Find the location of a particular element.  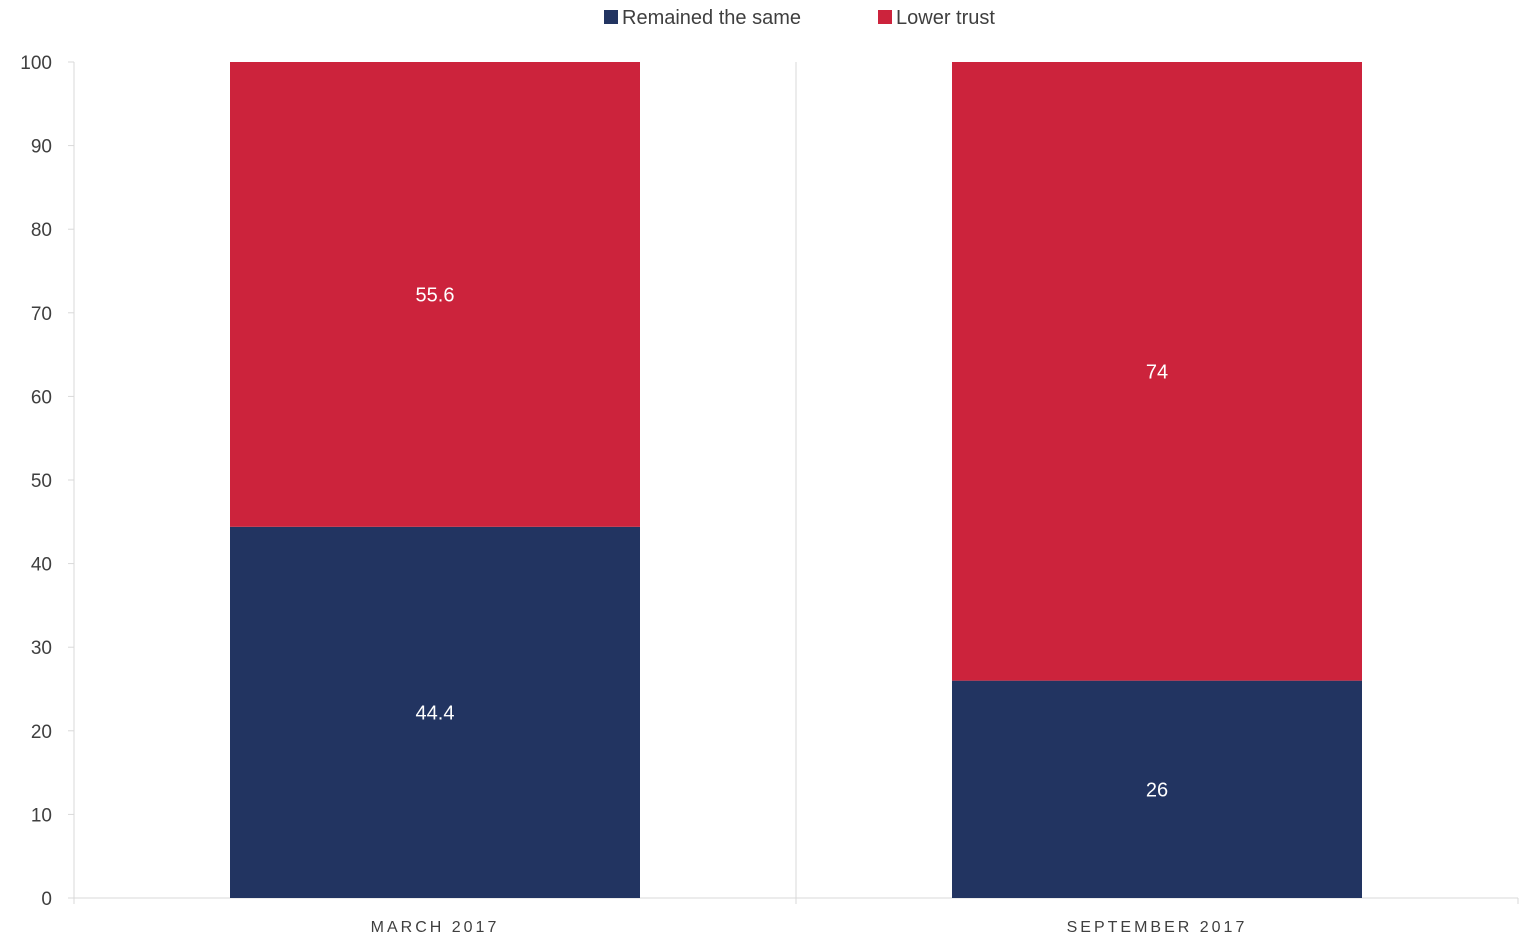

y-tick-label: 70 is located at coordinates (41, 314).